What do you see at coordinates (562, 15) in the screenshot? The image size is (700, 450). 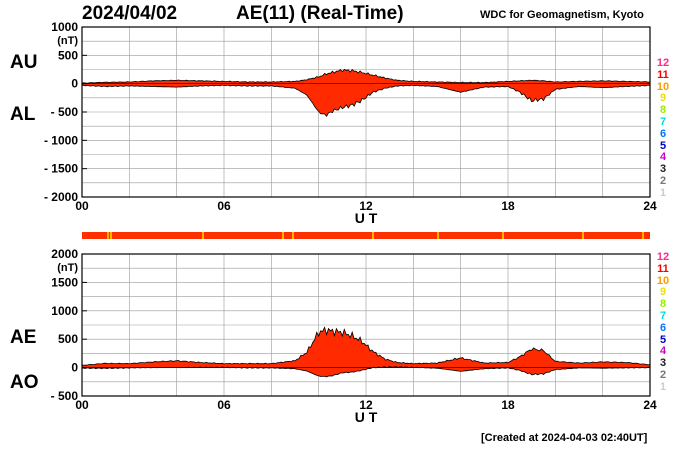 I see `organization-label: WDC for Geomagnetism, Kyoto` at bounding box center [562, 15].